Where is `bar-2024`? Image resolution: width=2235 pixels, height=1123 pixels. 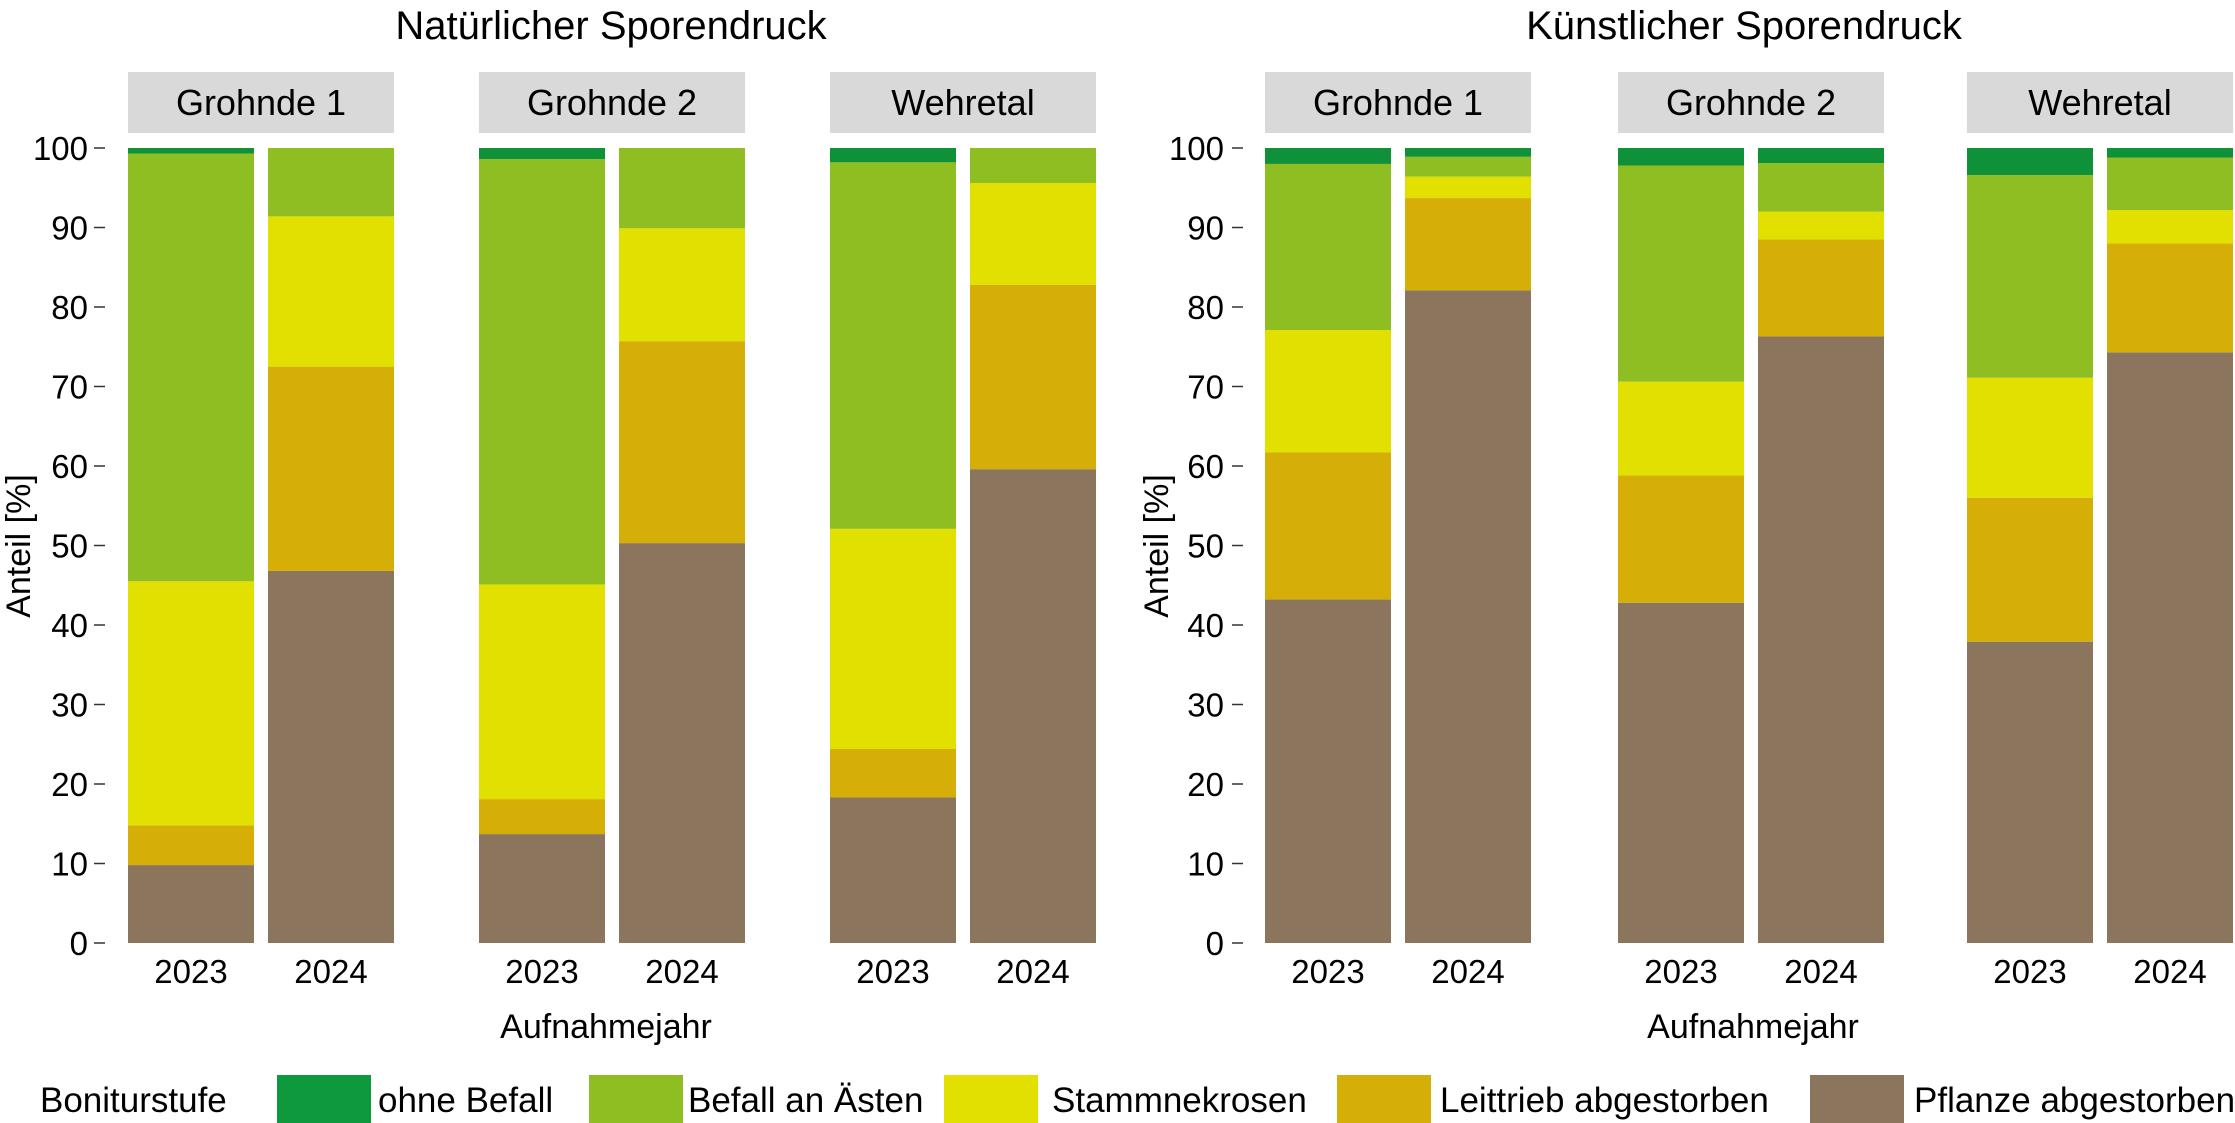 bar-2024 is located at coordinates (1033, 545).